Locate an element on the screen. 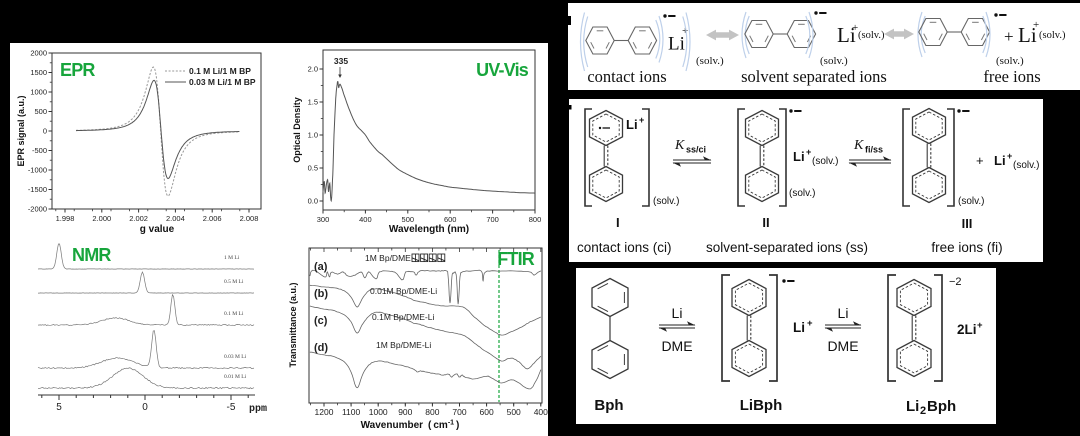 The image size is (1080, 436). svg-text: 0.1 M Li/1 M BP is located at coordinates (220, 71).